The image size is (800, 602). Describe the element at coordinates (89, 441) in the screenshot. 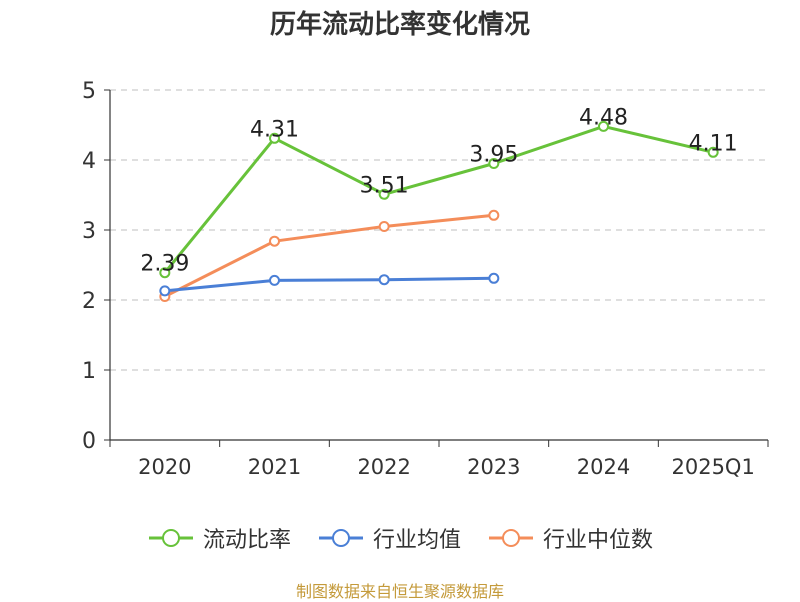

I see `y-tick-label: 0` at that location.